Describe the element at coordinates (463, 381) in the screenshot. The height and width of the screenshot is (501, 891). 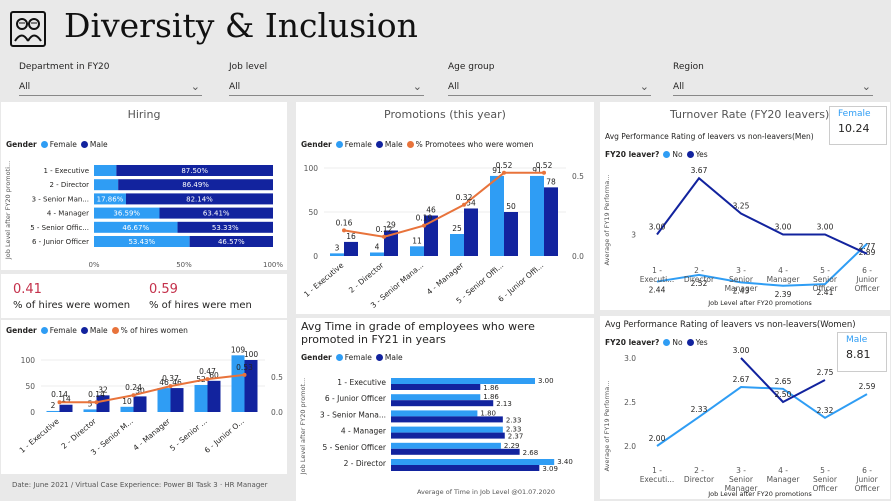
I see `avgtime-bar-female` at that location.